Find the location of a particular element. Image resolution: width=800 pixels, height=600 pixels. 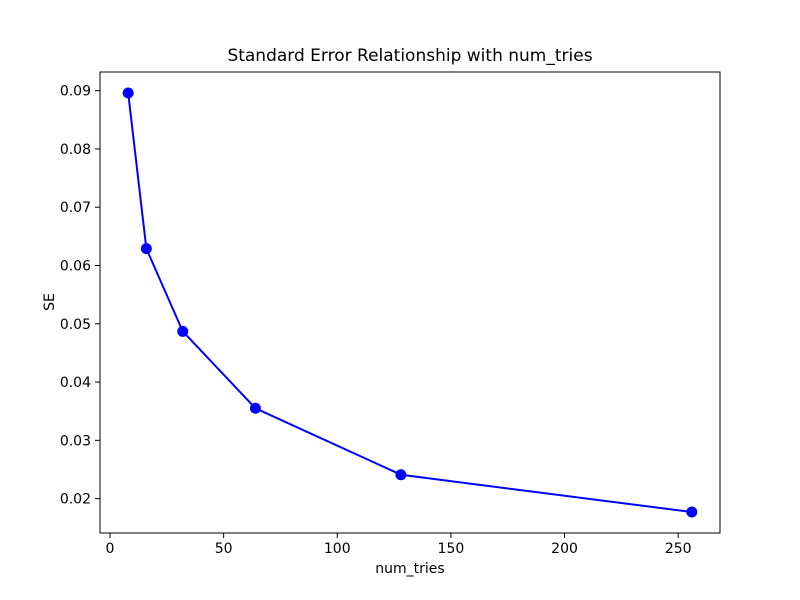

y-tick-label: 0.05 is located at coordinates (75, 325).